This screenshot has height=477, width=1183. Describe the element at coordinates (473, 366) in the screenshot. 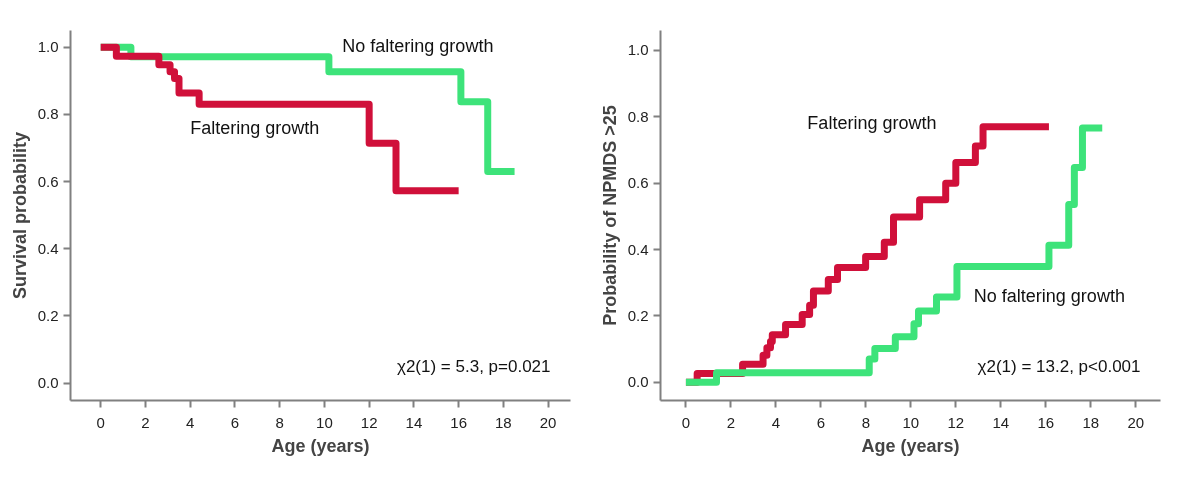

I see `annotation: χ2(1) = 5.3, p=0.021` at that location.